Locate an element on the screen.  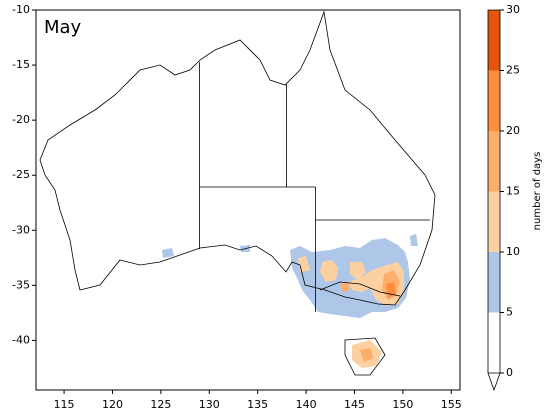
y-tick-label: -40 is located at coordinates (21, 339).